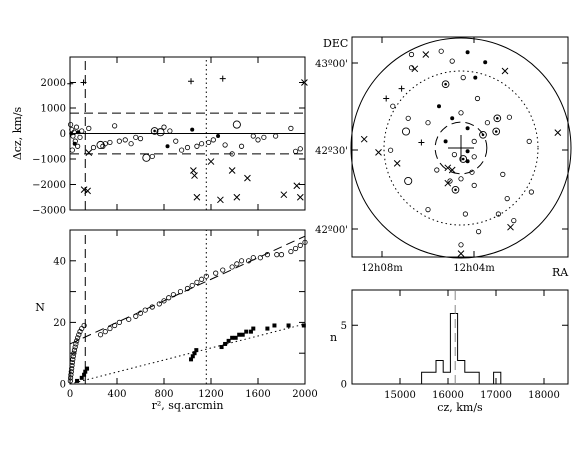 This screenshot has height=451, width=583. I want to click on skymap-dec-label: 43º00', so click(331, 64).